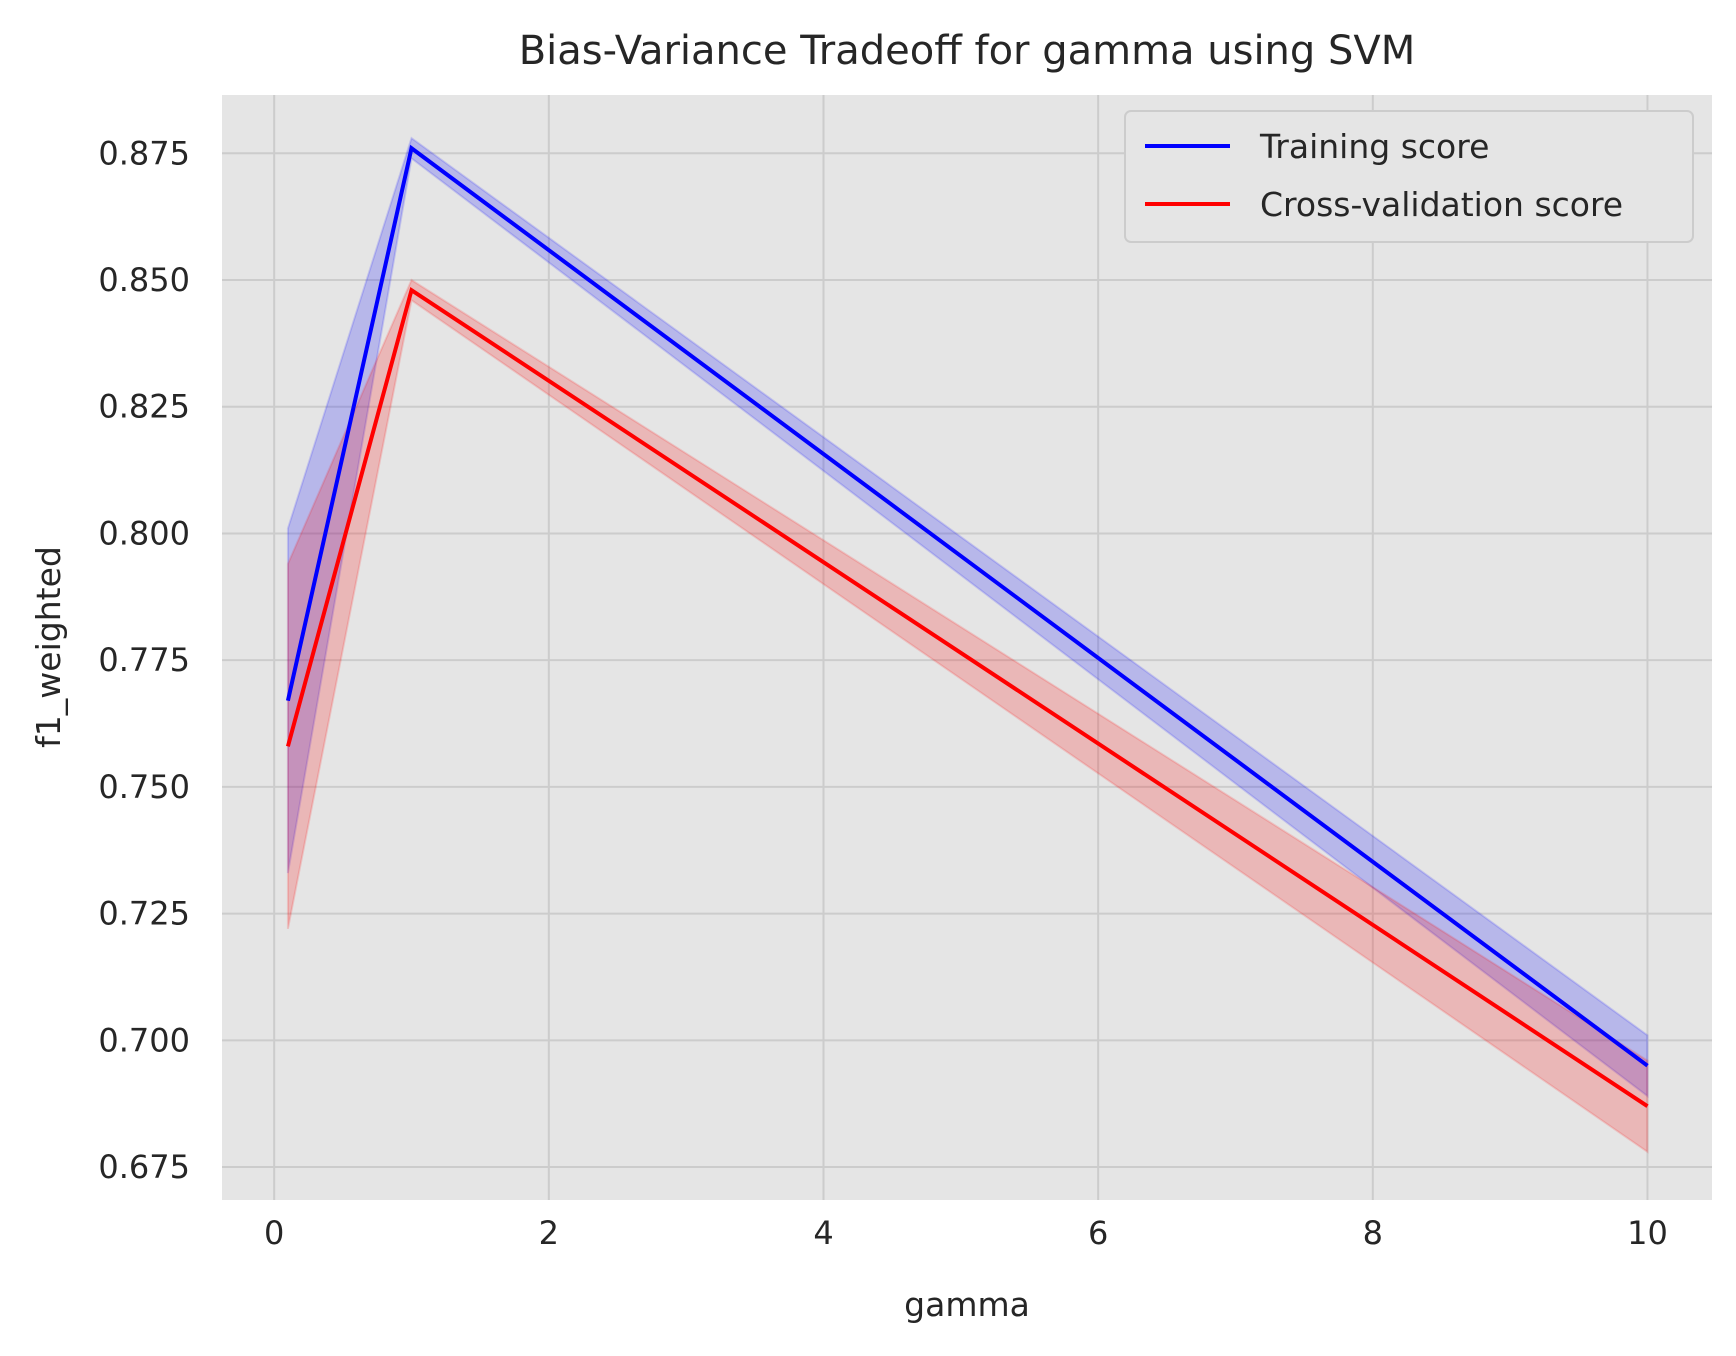  Describe the element at coordinates (144, 1167) in the screenshot. I see `y-tick-label: 0.675` at that location.